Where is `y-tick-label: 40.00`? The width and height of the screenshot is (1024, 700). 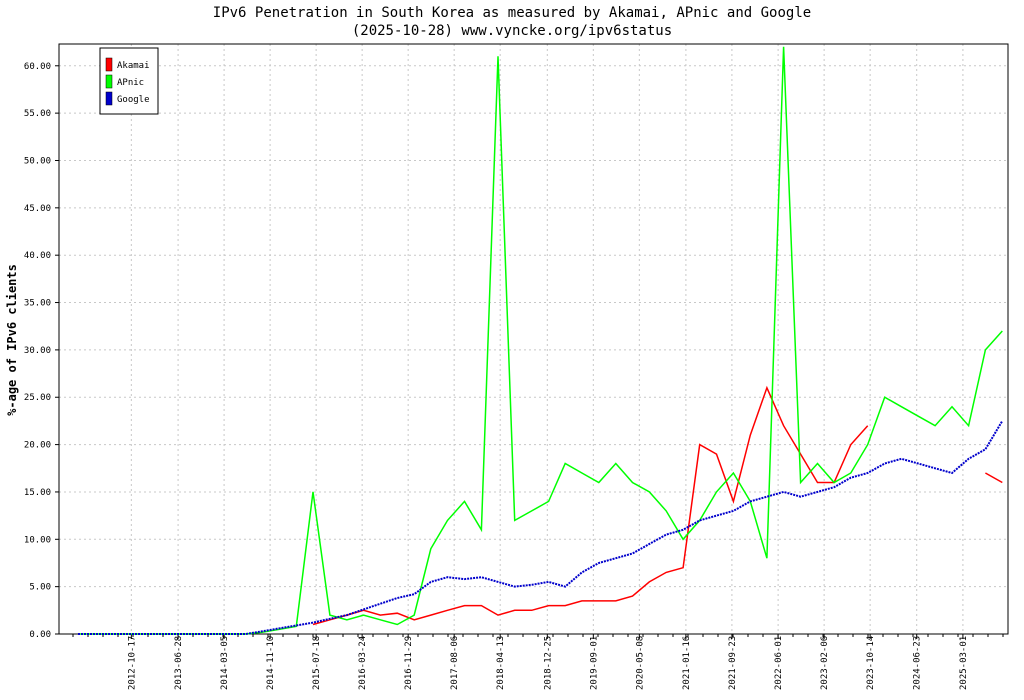
y-tick-label: 40.00 is located at coordinates (37, 256).